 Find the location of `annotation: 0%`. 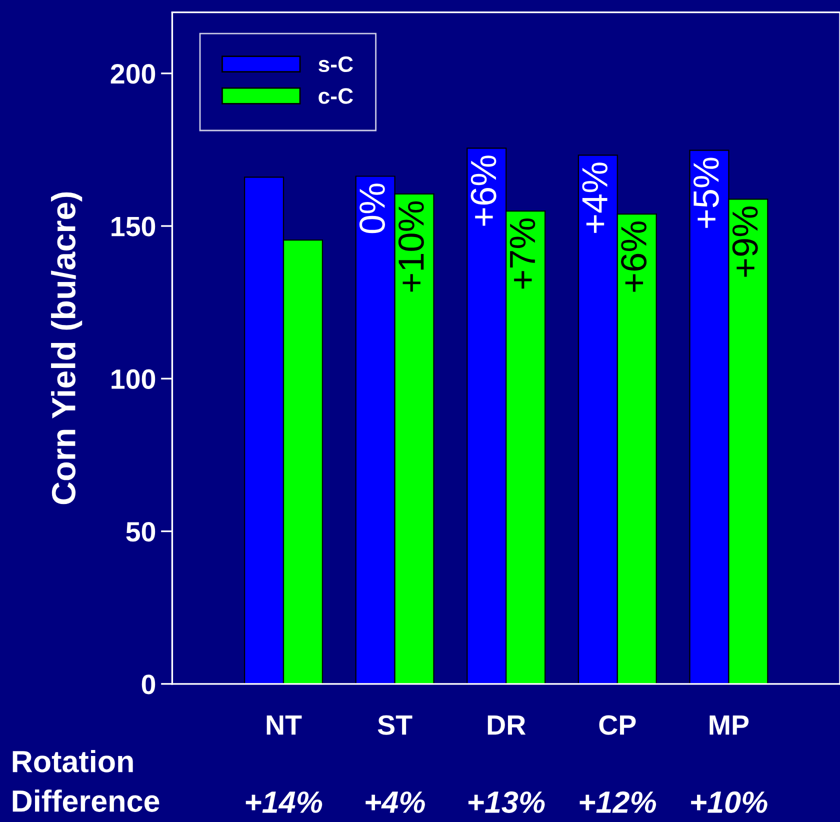

annotation: 0% is located at coordinates (372, 209).